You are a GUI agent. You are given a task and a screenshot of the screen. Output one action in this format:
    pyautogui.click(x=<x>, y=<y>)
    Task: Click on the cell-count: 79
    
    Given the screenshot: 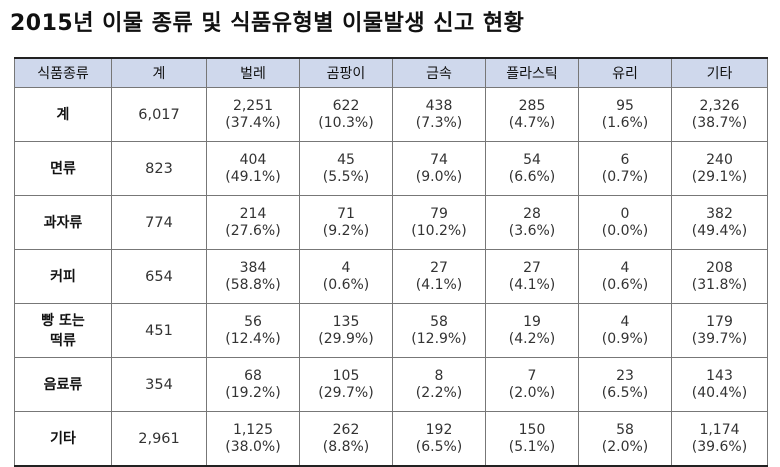 What is the action you would take?
    pyautogui.click(x=439, y=213)
    